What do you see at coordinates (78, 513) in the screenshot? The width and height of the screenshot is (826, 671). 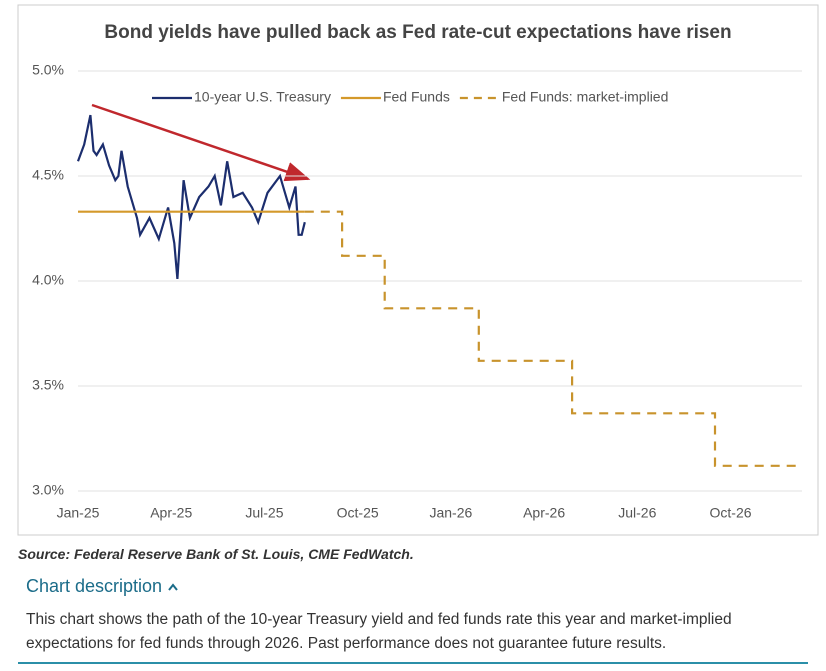 I see `x-tick-label: Jan-25` at bounding box center [78, 513].